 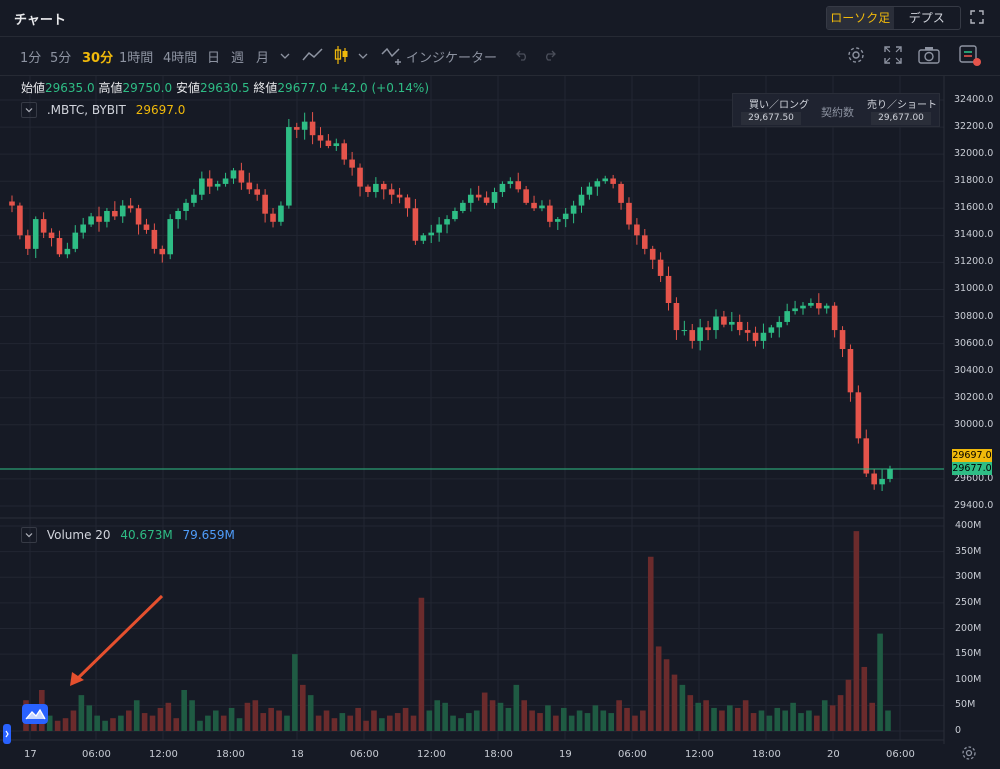 I want to click on redo-icon, so click(x=549, y=55).